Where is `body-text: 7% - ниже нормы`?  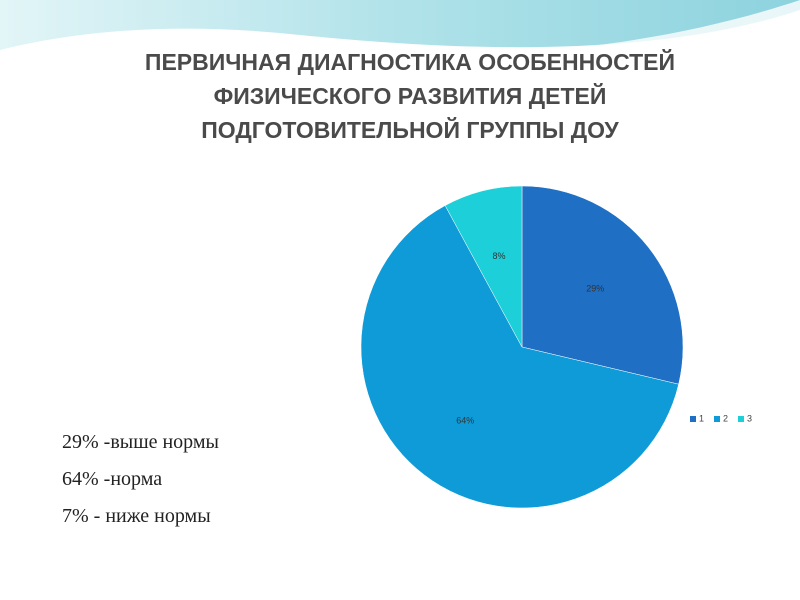 body-text: 7% - ниже нормы is located at coordinates (136, 516).